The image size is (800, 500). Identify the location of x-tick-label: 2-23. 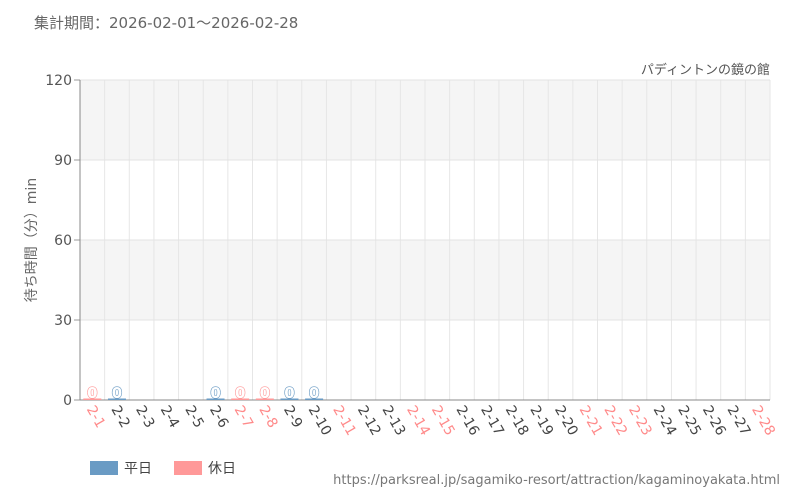
(640, 421).